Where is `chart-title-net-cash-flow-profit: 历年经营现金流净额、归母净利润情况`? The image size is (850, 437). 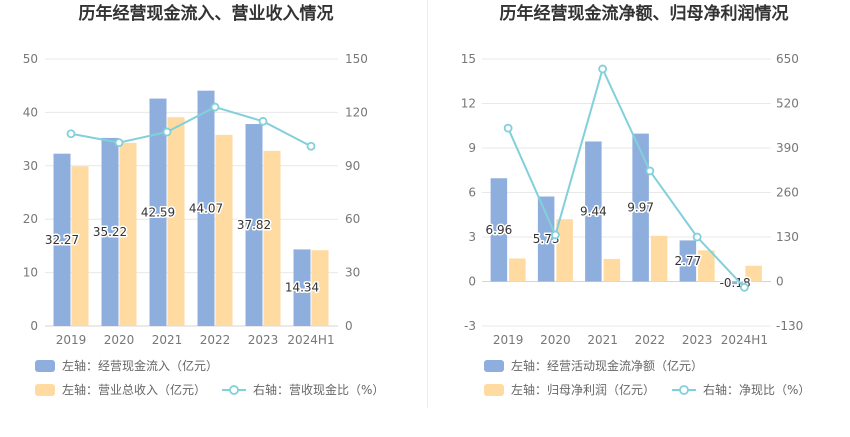 chart-title-net-cash-flow-profit: 历年经营现金流净额、归母净利润情况 is located at coordinates (644, 14).